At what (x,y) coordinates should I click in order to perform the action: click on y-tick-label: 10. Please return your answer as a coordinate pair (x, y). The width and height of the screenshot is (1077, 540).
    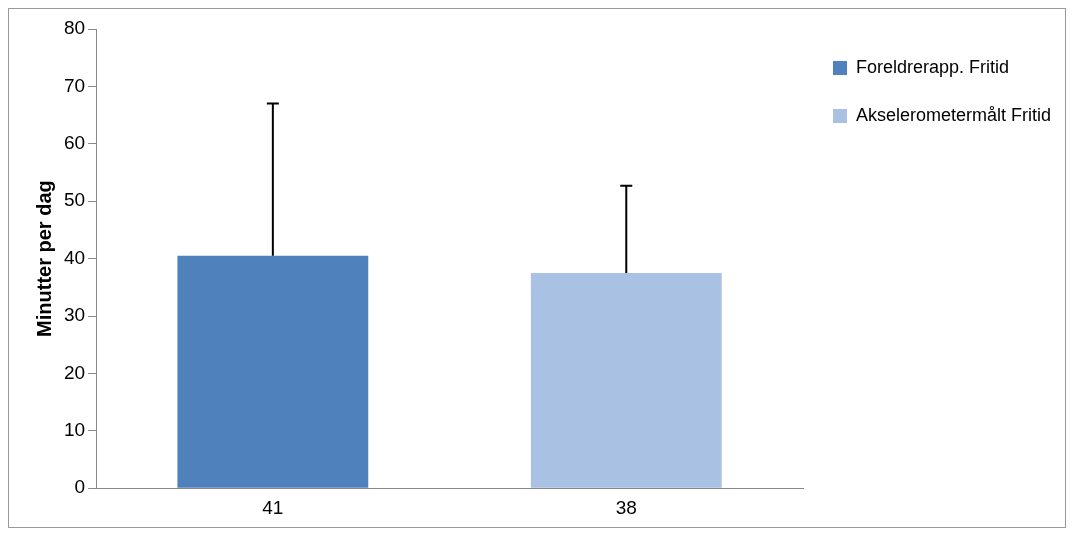
    Looking at the image, I should click on (74, 430).